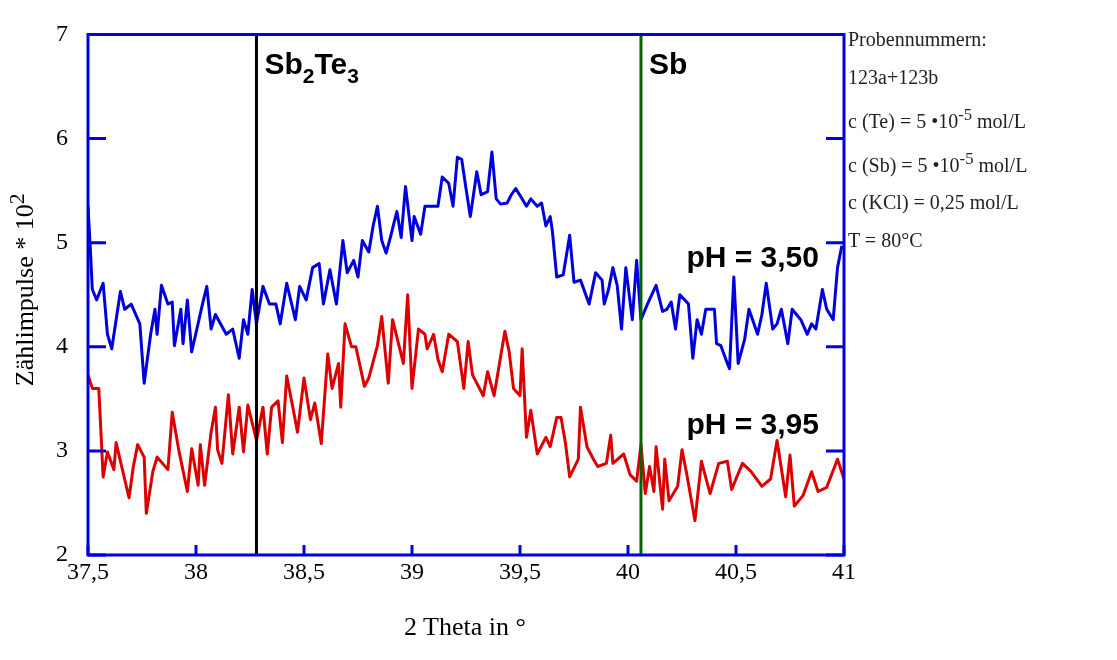 This screenshot has width=1117, height=660. I want to click on y-tick-label: 2, so click(62, 553).